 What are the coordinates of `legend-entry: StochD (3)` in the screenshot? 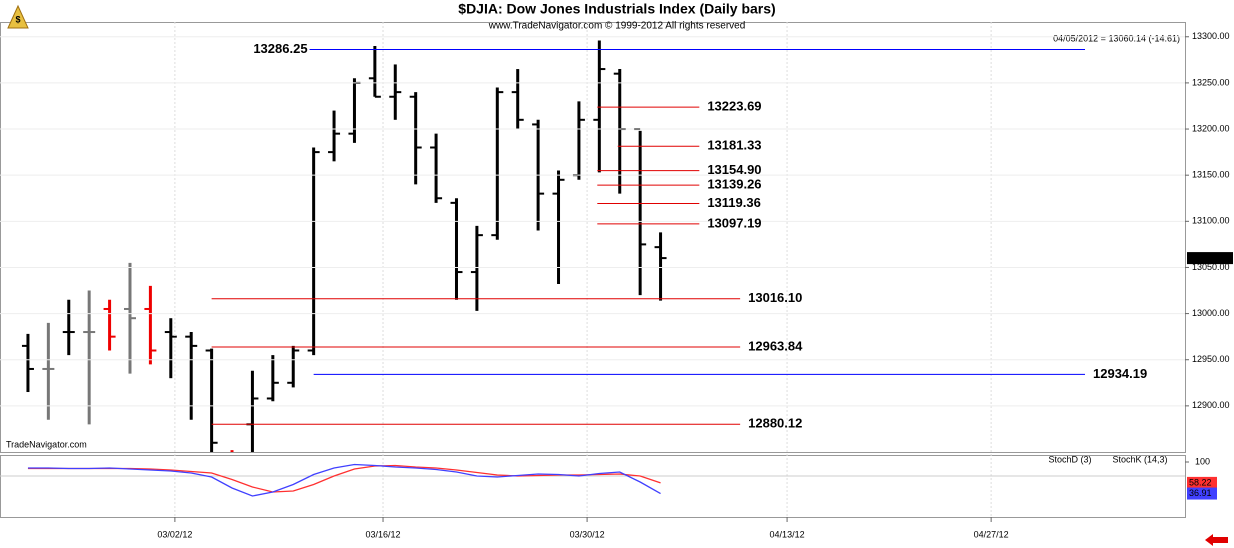 It's located at (1069, 459).